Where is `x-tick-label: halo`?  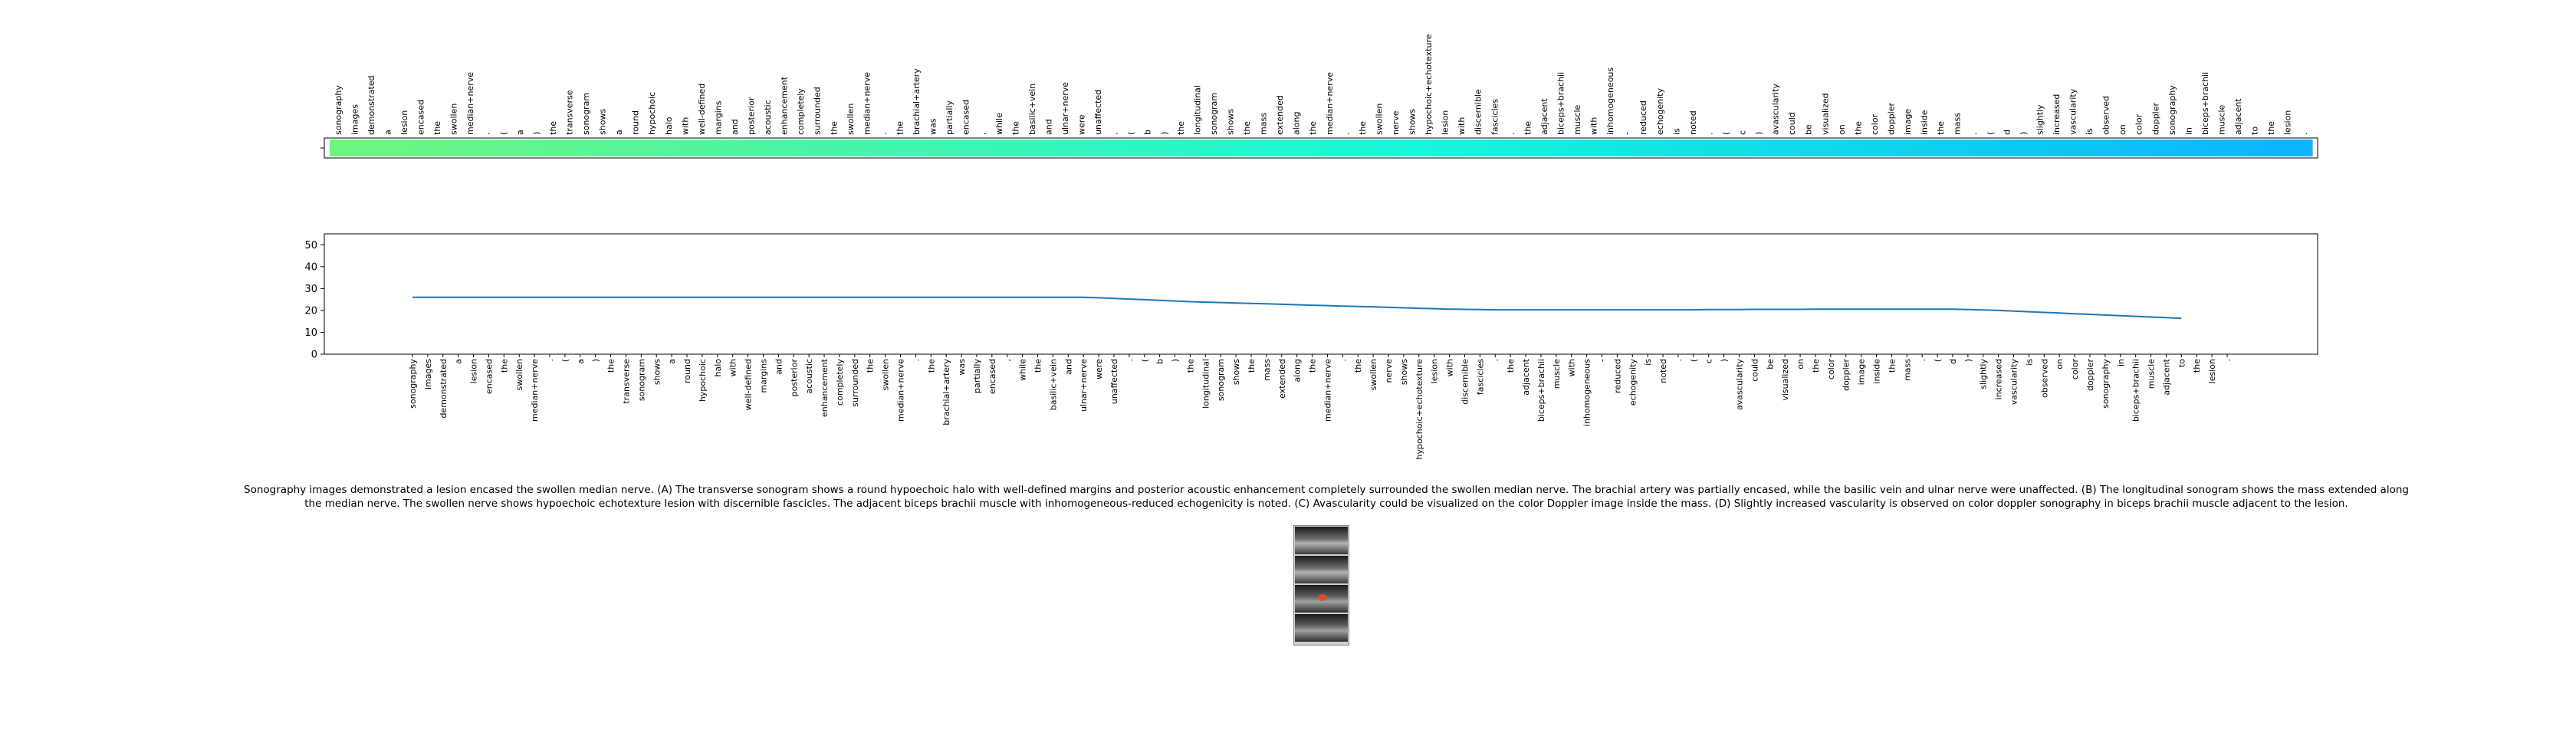 x-tick-label: halo is located at coordinates (718, 368).